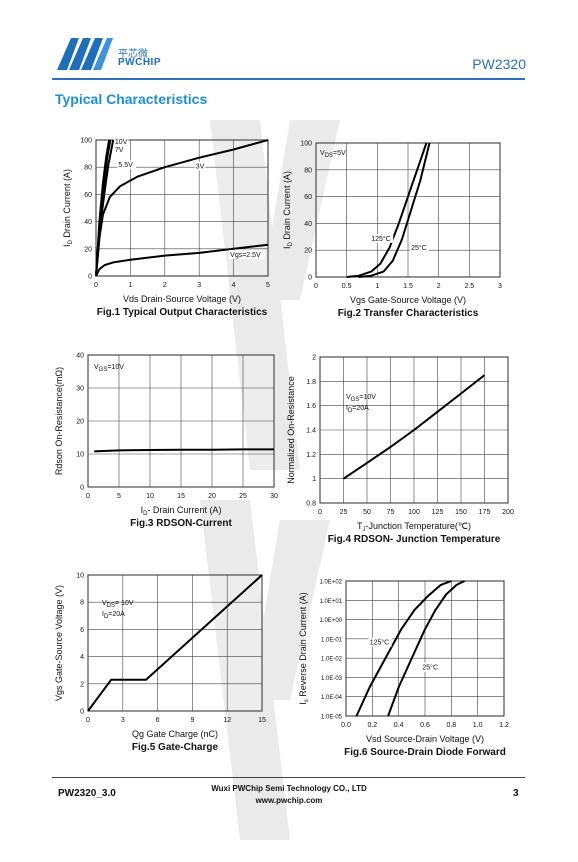 This screenshot has height=862, width=578. What do you see at coordinates (332, 718) in the screenshot?
I see `y-tick-label: 1.0E-05` at bounding box center [332, 718].